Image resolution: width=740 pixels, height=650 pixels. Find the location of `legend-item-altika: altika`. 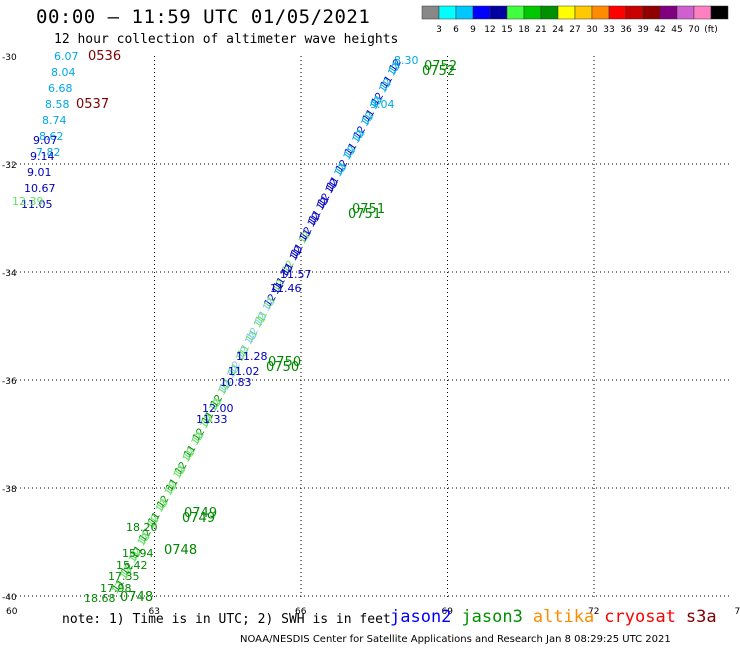

legend-item-altika: altika is located at coordinates (563, 617).